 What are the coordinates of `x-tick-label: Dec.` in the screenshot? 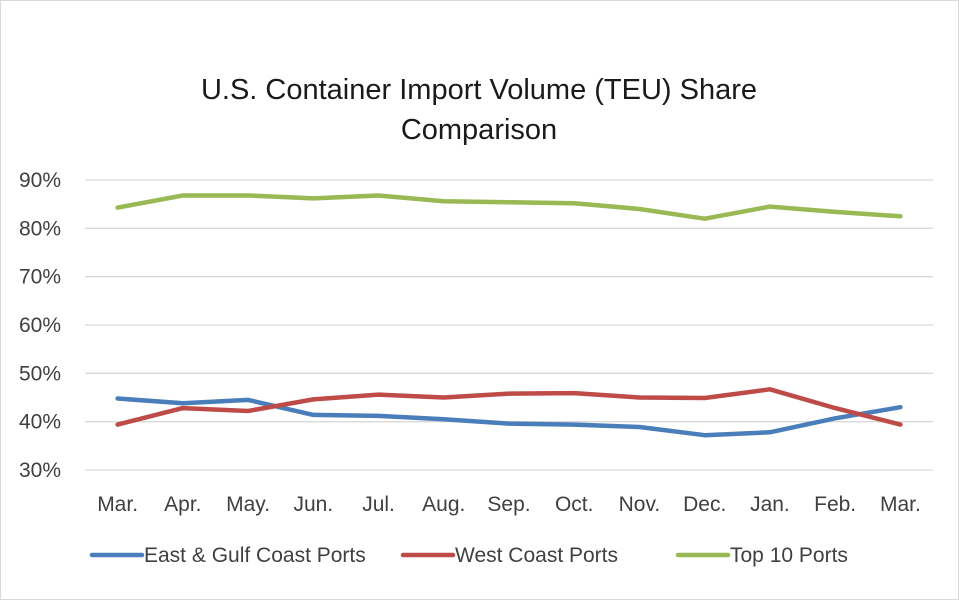 It's located at (704, 504).